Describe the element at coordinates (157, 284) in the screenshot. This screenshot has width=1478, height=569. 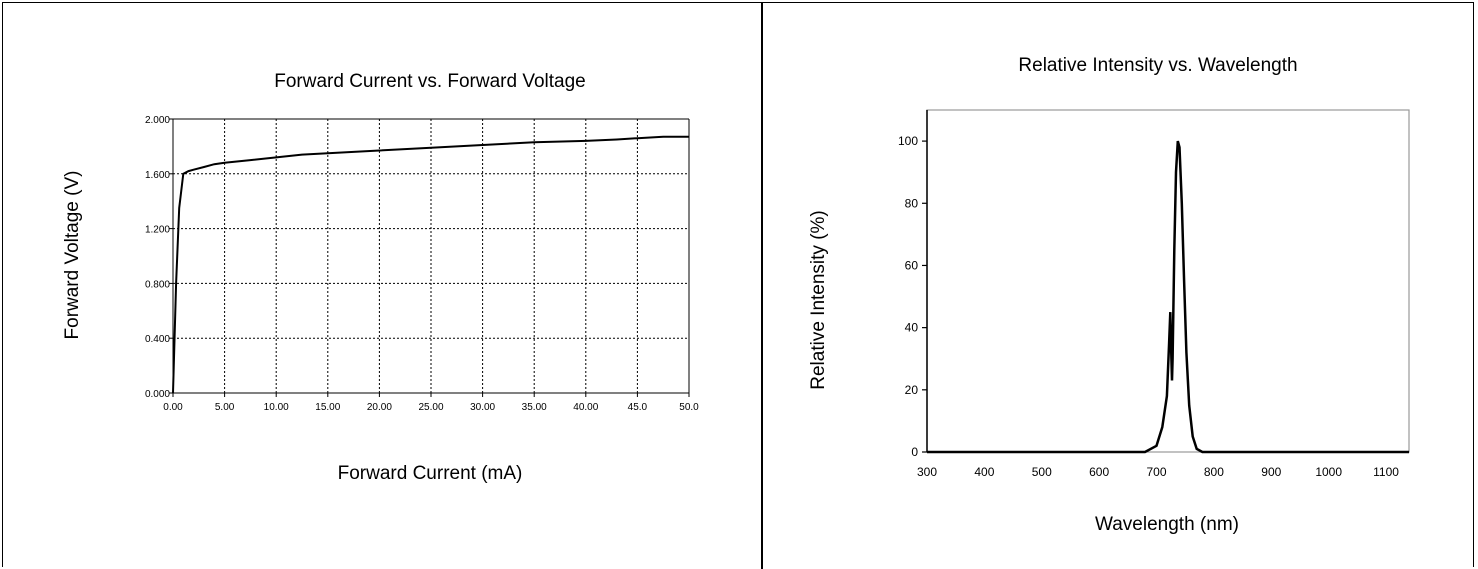
I see `y-tick-label: 0.800` at that location.